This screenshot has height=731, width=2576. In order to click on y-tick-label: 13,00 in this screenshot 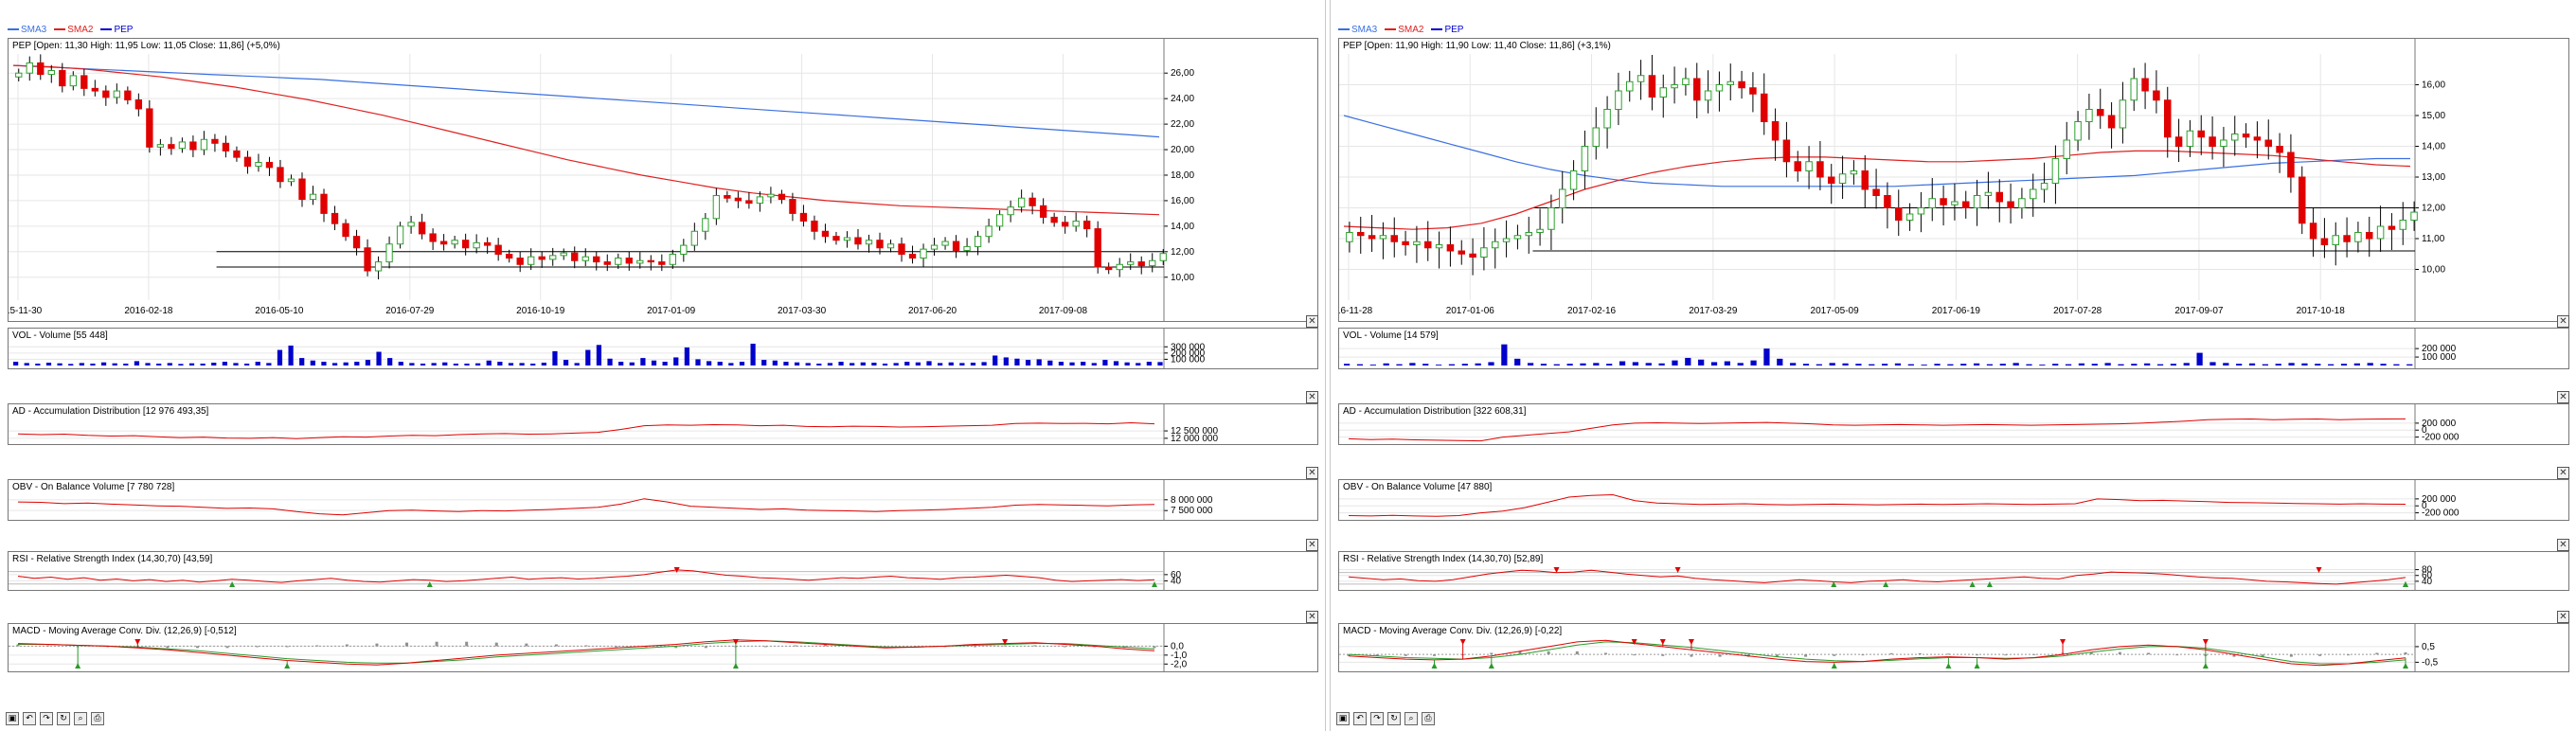, I will do `click(2433, 177)`.